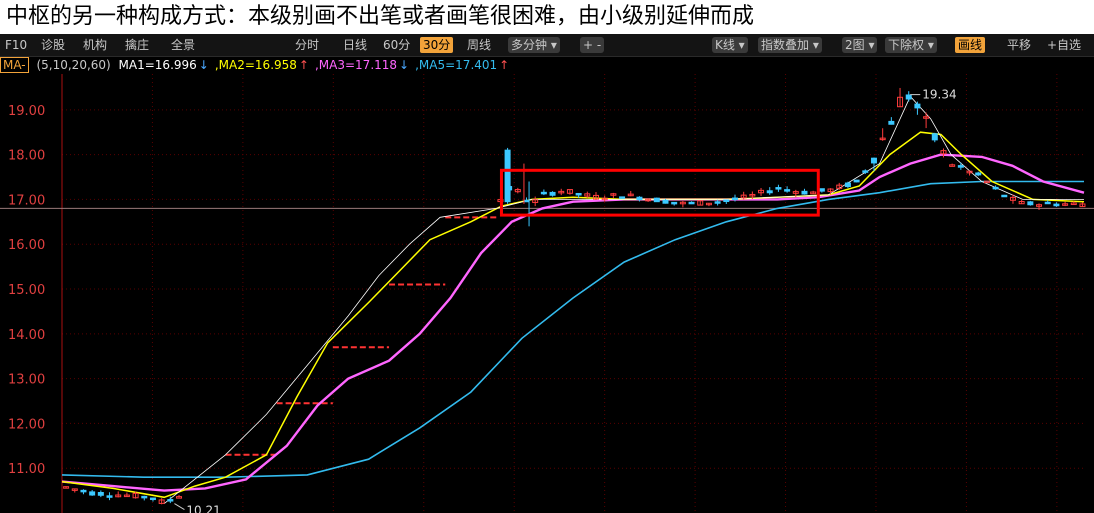  Describe the element at coordinates (1064, 45) in the screenshot. I see `toolbar-right-item-6: +自选` at that location.